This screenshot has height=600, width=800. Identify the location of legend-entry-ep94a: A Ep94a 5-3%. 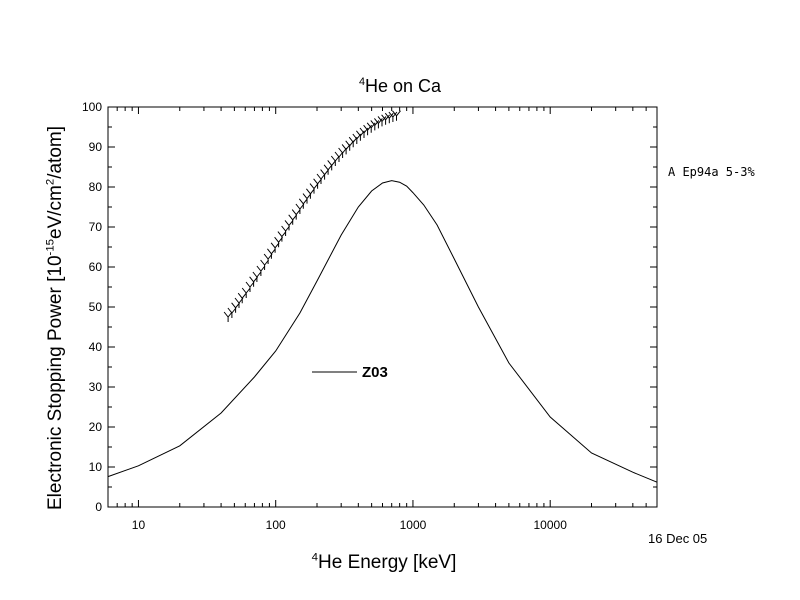
(711, 172).